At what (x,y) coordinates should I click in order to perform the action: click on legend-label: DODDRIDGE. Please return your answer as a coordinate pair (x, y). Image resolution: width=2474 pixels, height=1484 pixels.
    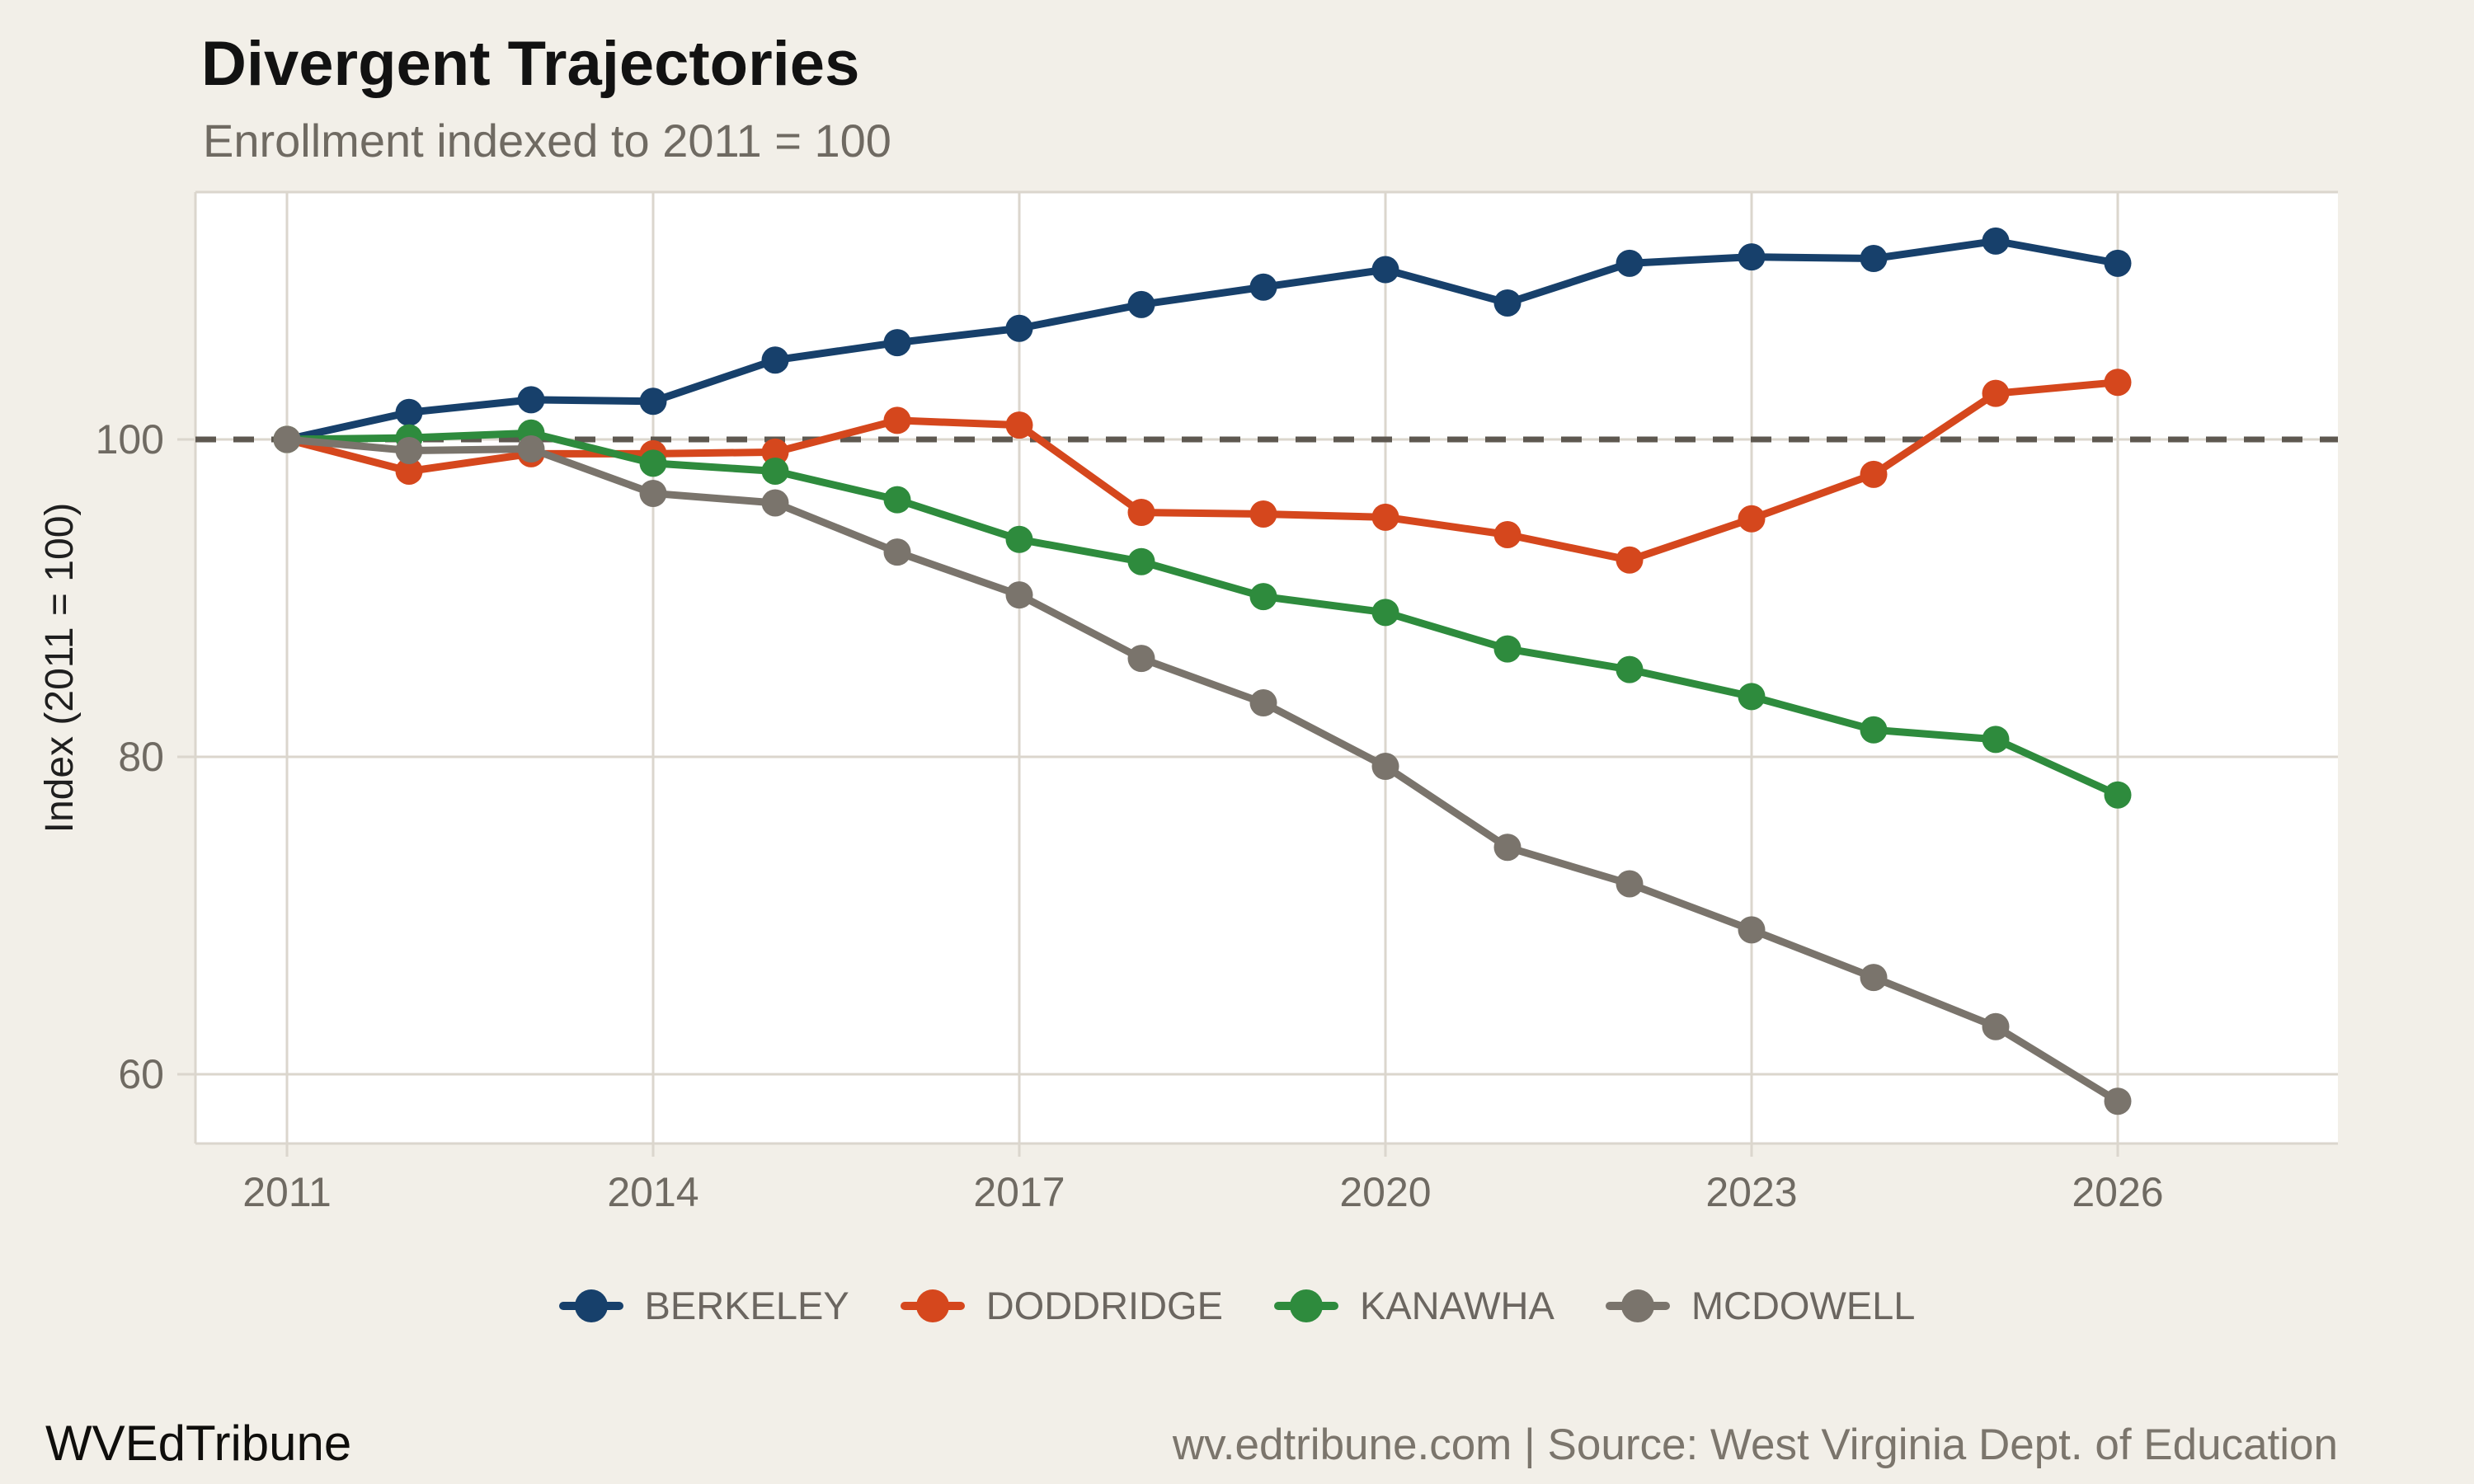
    Looking at the image, I should click on (1104, 1305).